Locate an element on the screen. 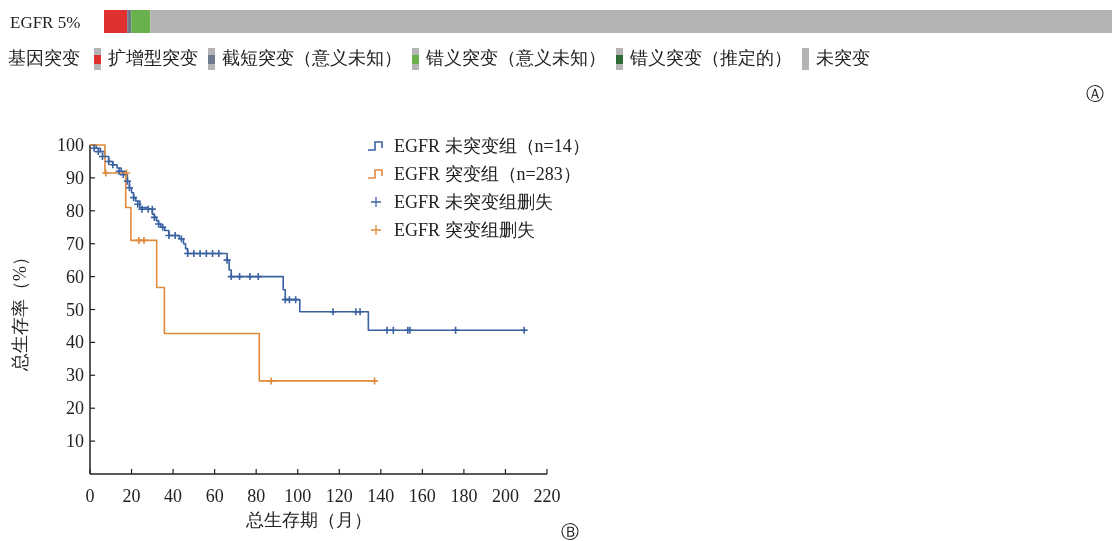  legend-label: EGFR 未突变组删失 is located at coordinates (473, 202).